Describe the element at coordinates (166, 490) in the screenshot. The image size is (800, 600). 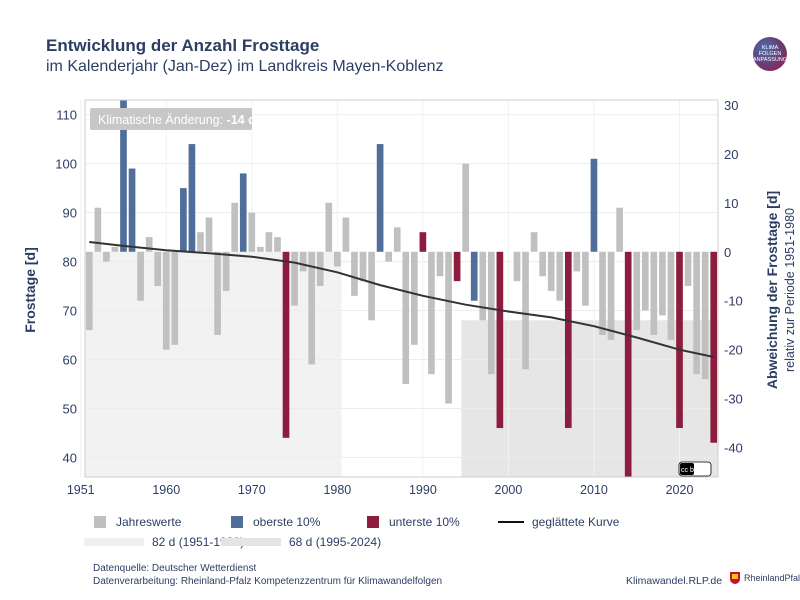
I see `x-tick-label: 1960` at that location.